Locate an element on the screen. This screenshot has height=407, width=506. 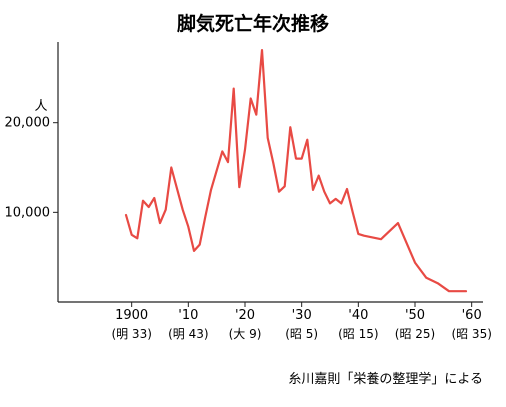
x-tick-label: '30 is located at coordinates (302, 315).